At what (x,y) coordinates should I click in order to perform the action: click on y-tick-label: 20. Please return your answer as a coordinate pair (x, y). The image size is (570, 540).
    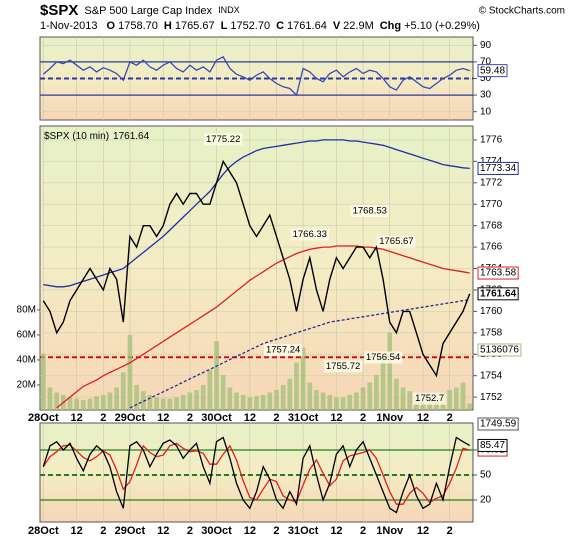
    Looking at the image, I should click on (486, 500).